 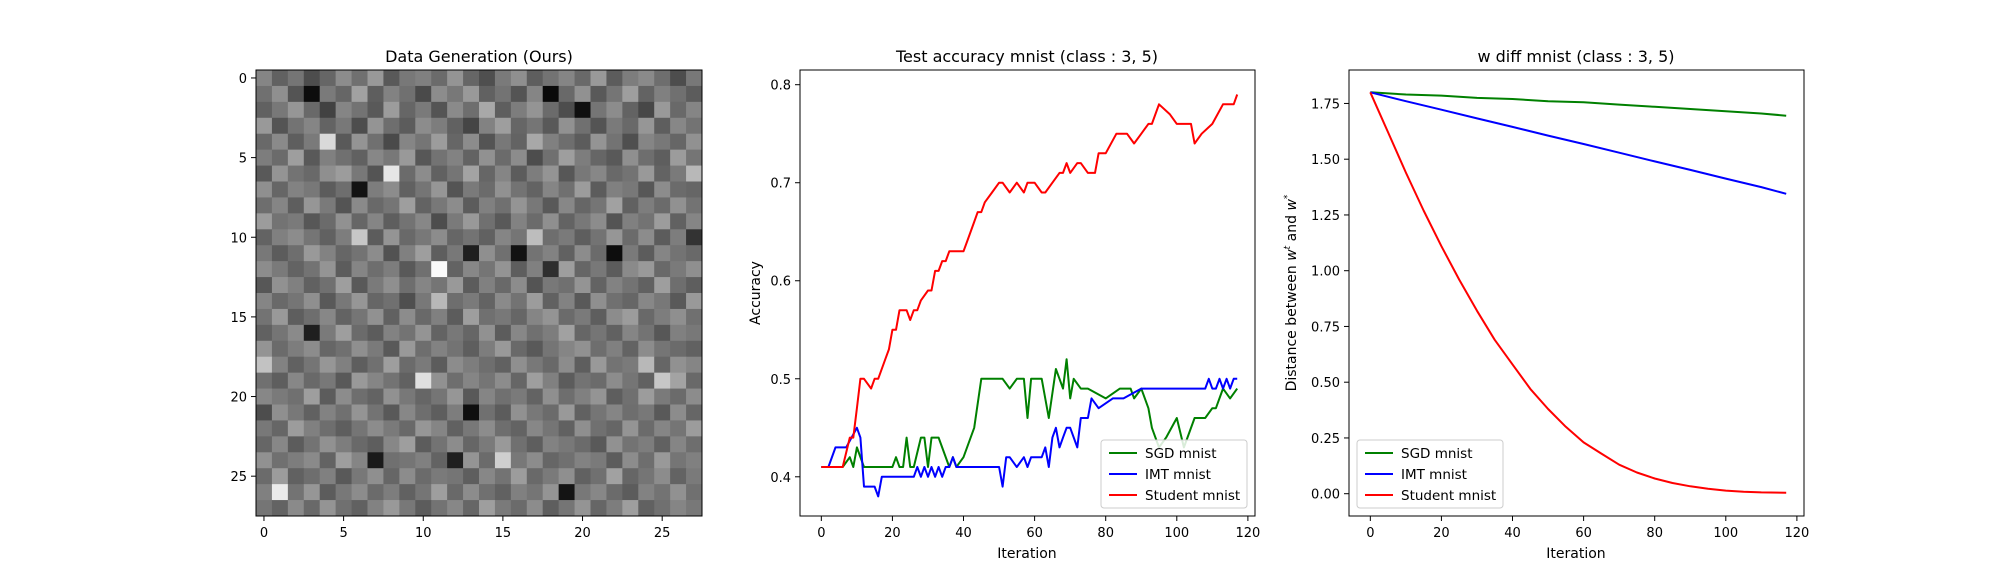 I want to click on x-tick-label: 10, so click(x=423, y=533).